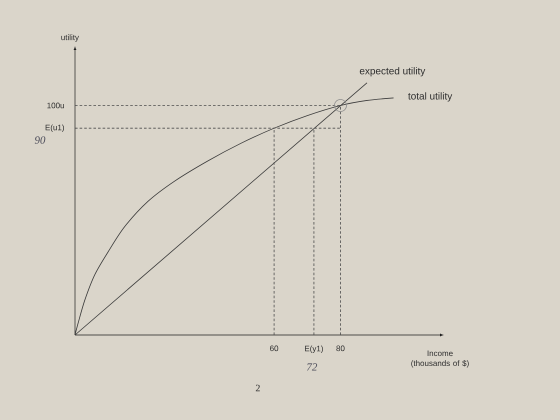  I want to click on text: 90, so click(40, 140).